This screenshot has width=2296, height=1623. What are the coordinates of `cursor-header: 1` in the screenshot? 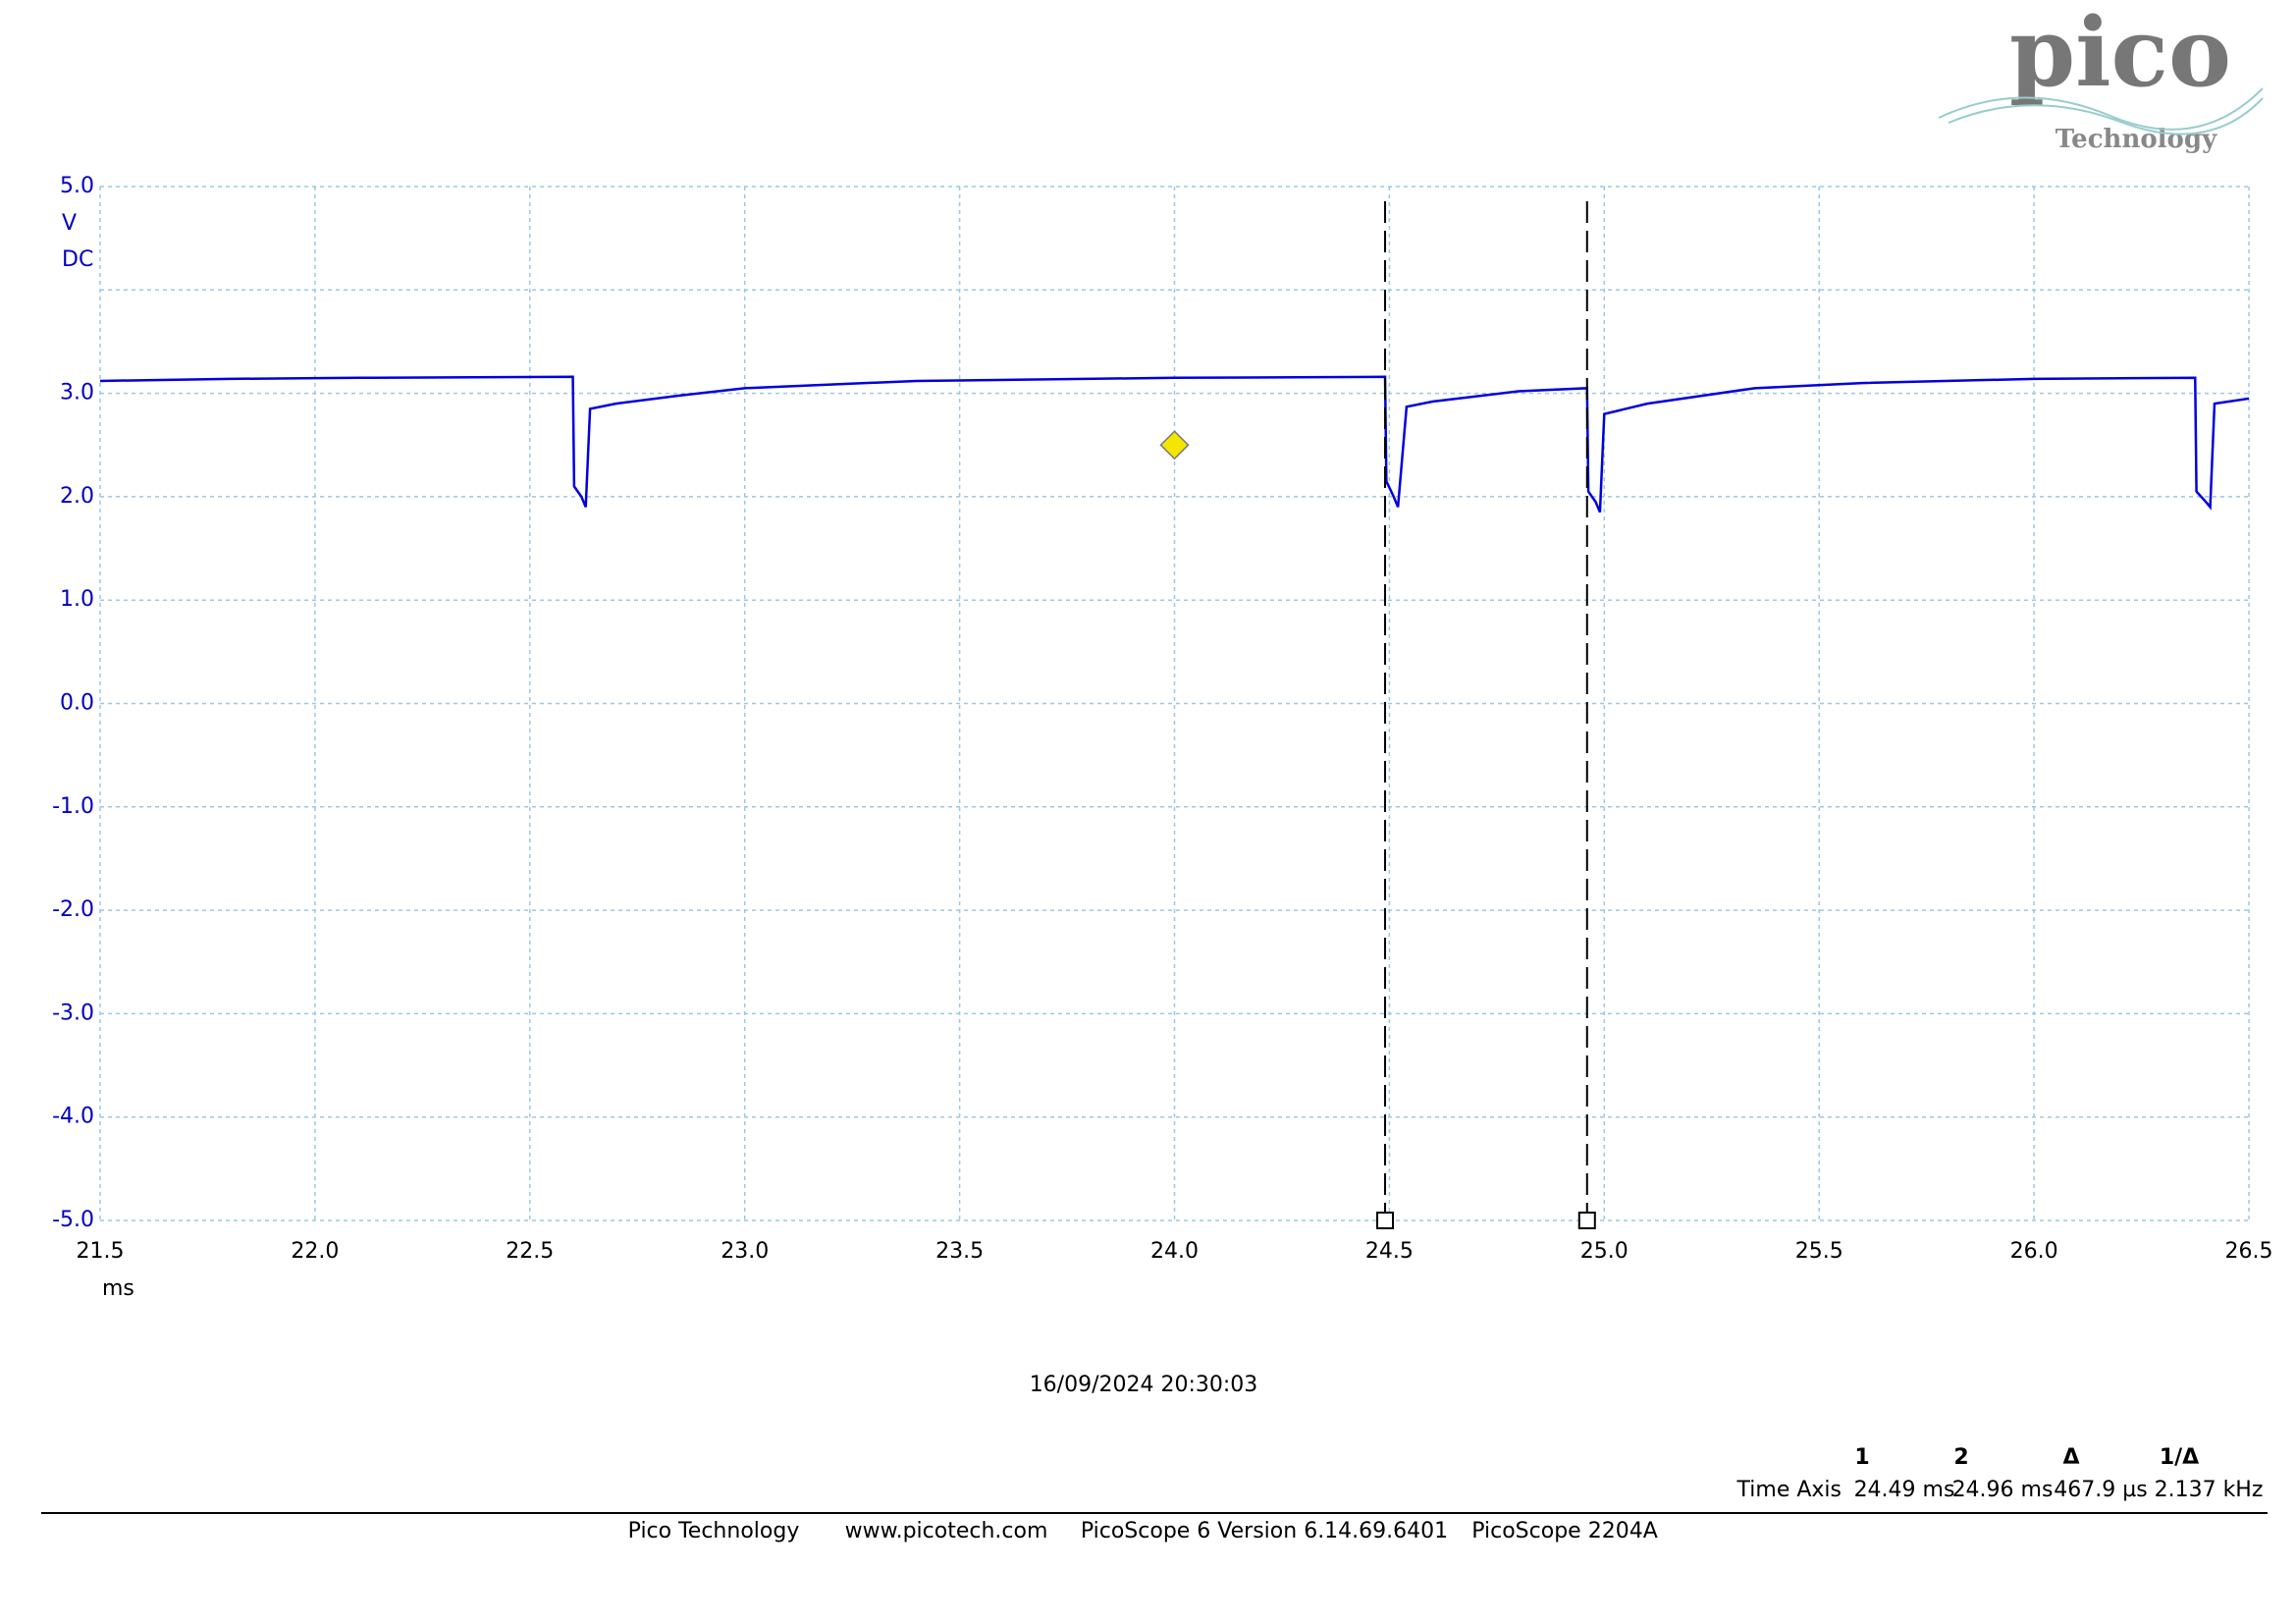 It's located at (1862, 1458).